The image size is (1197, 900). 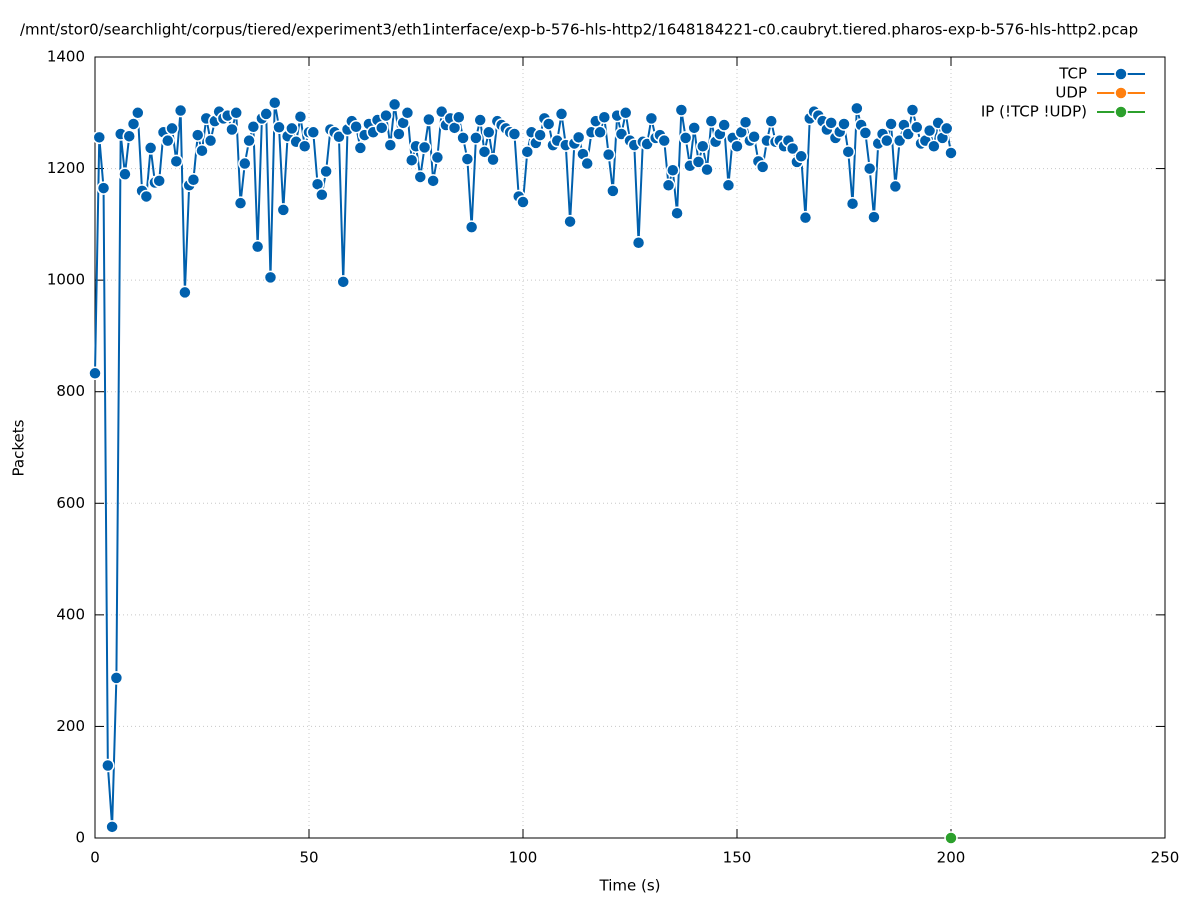 I want to click on x-tick-label: 200, so click(x=951, y=858).